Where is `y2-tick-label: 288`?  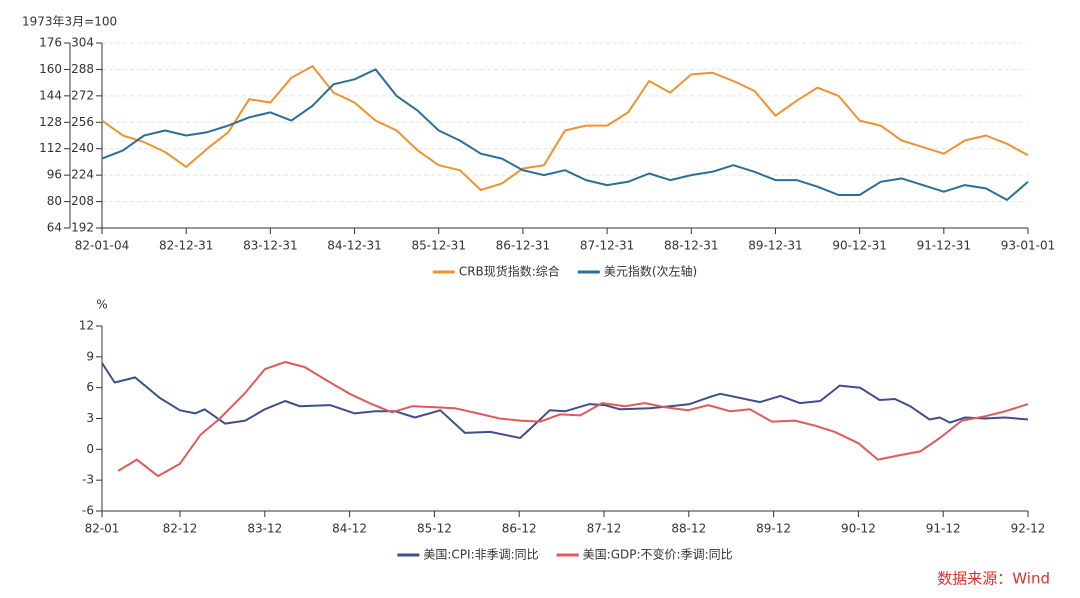 y2-tick-label: 288 is located at coordinates (82, 69).